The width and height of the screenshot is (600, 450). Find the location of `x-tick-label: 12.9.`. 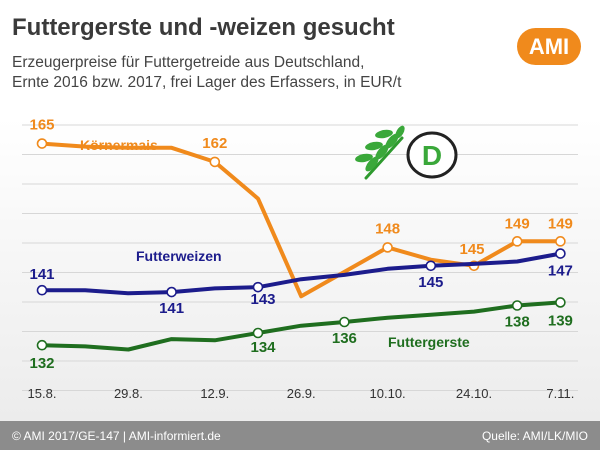

x-tick-label: 12.9. is located at coordinates (214, 393).